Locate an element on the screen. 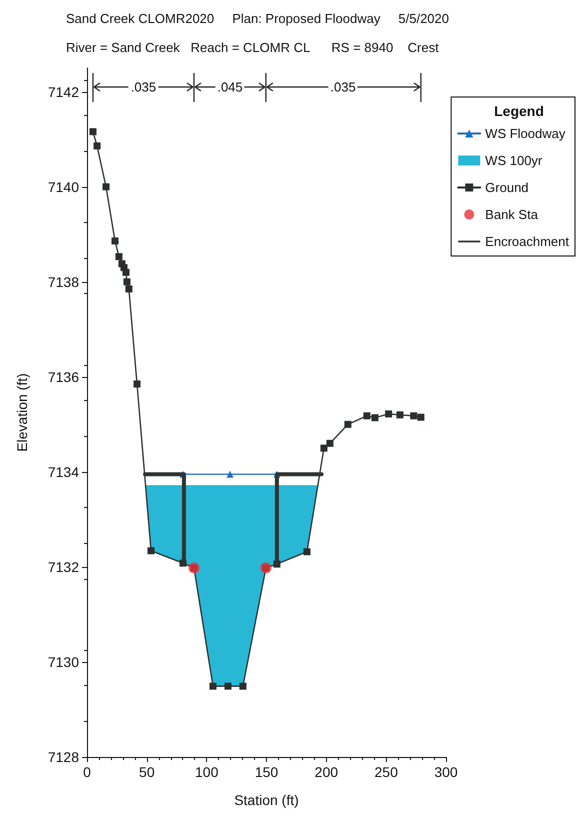 Image resolution: width=579 pixels, height=819 pixels. legend-label: WS Floodway is located at coordinates (525, 133).